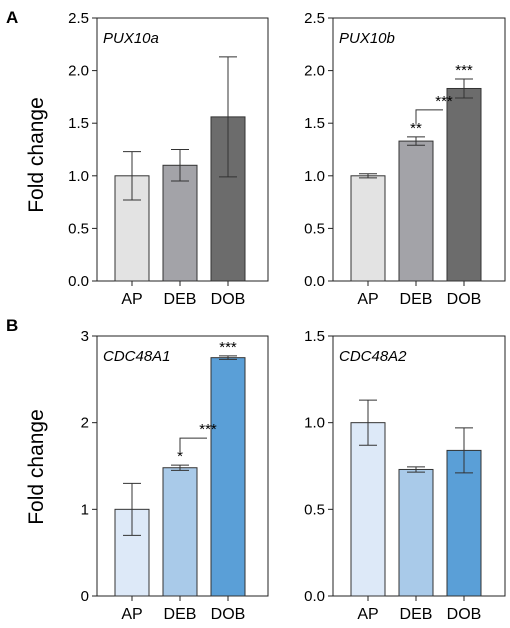  What do you see at coordinates (416, 128) in the screenshot?
I see `significance-label: **` at bounding box center [416, 128].